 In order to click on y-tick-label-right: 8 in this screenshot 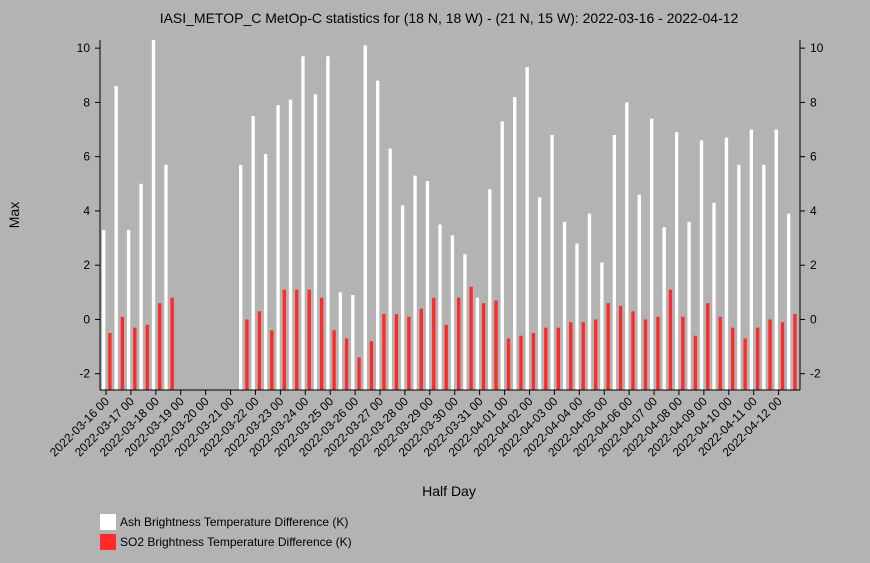, I will do `click(813, 102)`.